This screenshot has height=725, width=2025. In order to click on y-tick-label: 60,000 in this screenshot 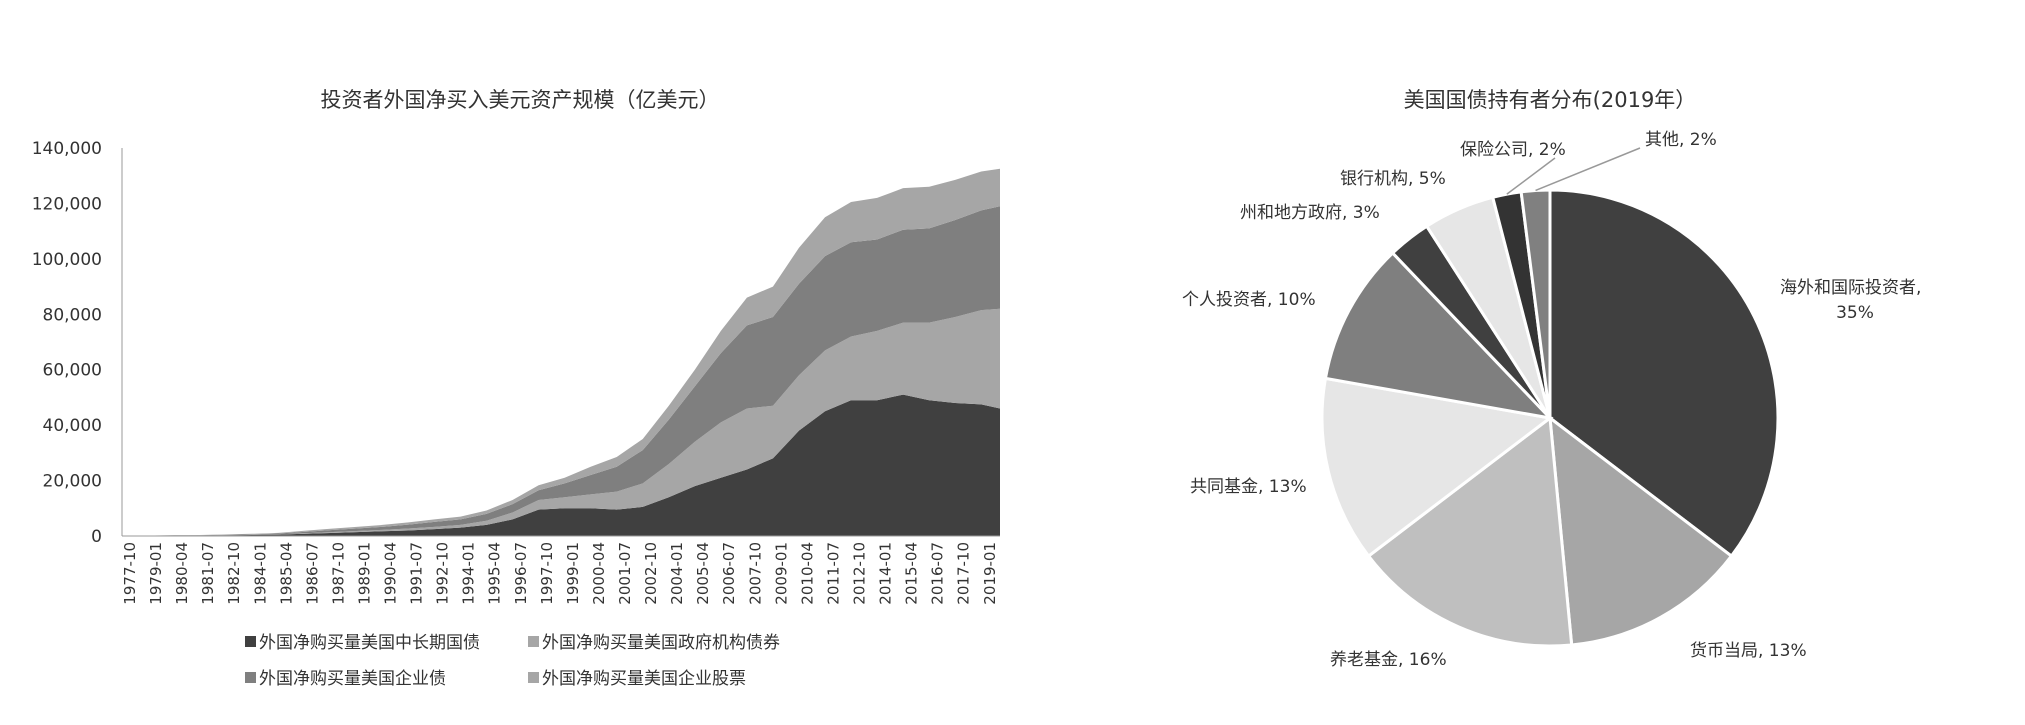, I will do `click(72, 371)`.